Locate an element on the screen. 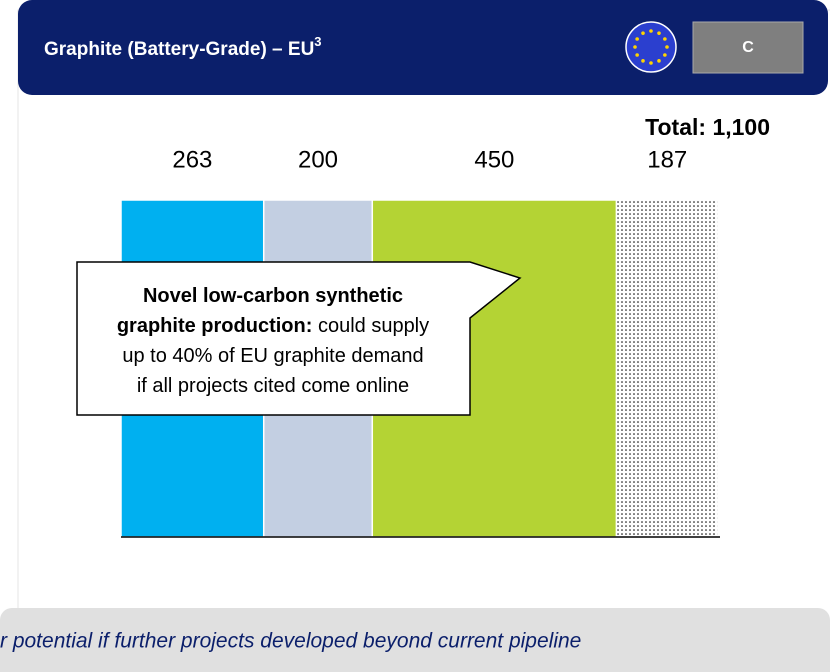 The width and height of the screenshot is (830, 672). callout-line: up to 40% of EU graphite demand is located at coordinates (272, 356).